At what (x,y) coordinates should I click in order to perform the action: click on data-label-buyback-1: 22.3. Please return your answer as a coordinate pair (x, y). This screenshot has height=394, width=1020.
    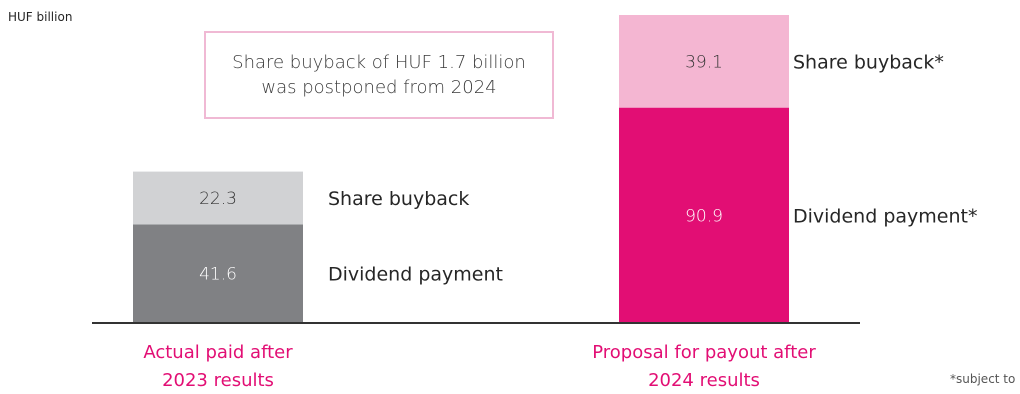
    Looking at the image, I should click on (218, 199).